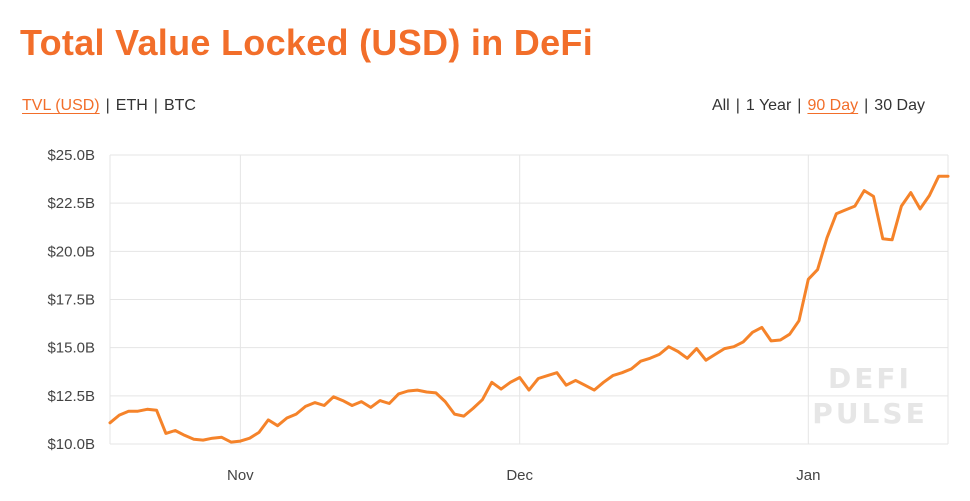 This screenshot has height=501, width=970. What do you see at coordinates (720, 105) in the screenshot?
I see `range-option-all: All` at bounding box center [720, 105].